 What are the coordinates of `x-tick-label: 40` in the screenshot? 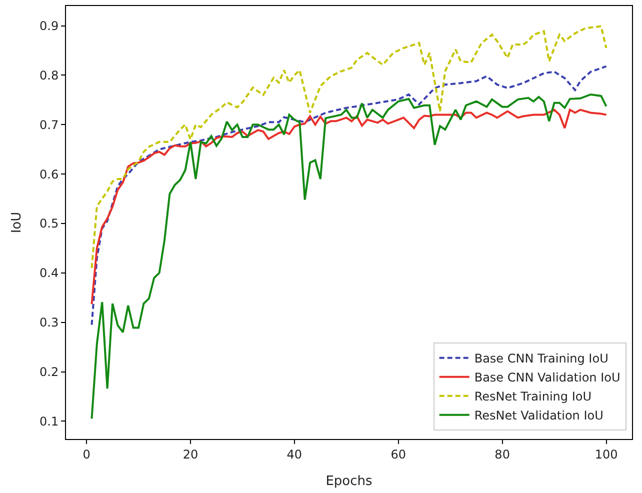 It's located at (294, 454).